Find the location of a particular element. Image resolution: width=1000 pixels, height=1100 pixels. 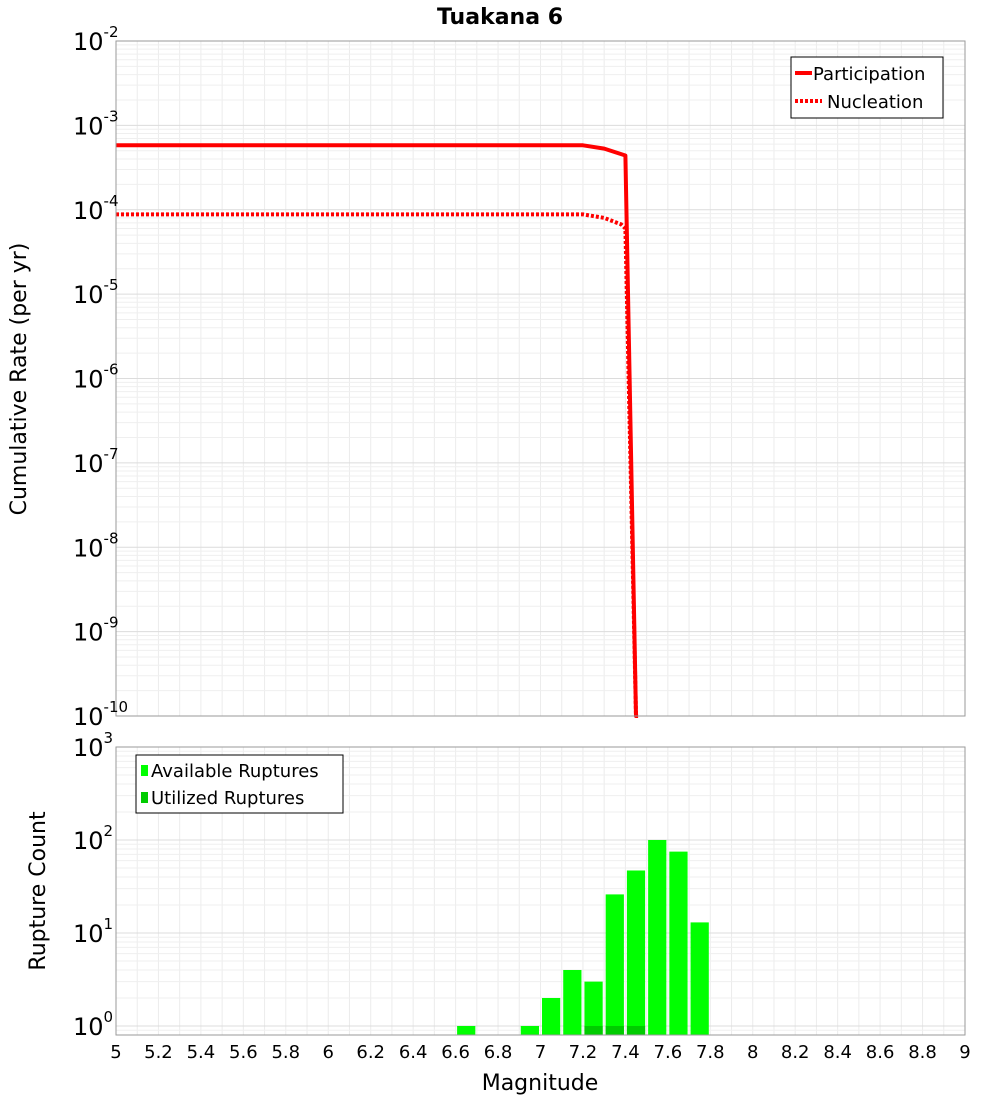

top-y-tick-labels: 10⁻¹⁰ 10⁻⁹ 10⁻⁸ 10⁻⁷ 10⁻⁶ 10⁻⁵ 10⁻⁴ 10⁻³ 10⁻² is located at coordinates (100, 377).